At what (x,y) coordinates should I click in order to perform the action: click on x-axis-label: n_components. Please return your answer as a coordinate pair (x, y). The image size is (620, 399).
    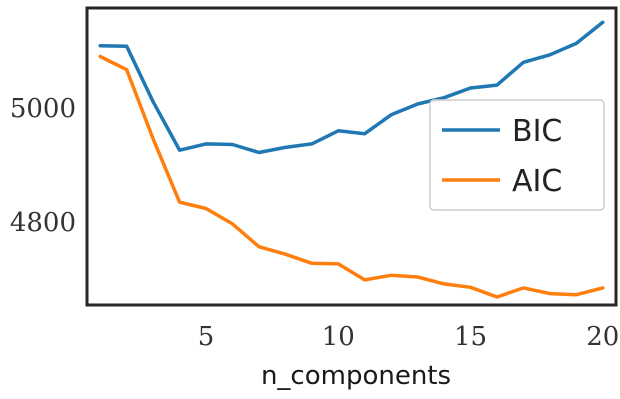
    Looking at the image, I should click on (356, 376).